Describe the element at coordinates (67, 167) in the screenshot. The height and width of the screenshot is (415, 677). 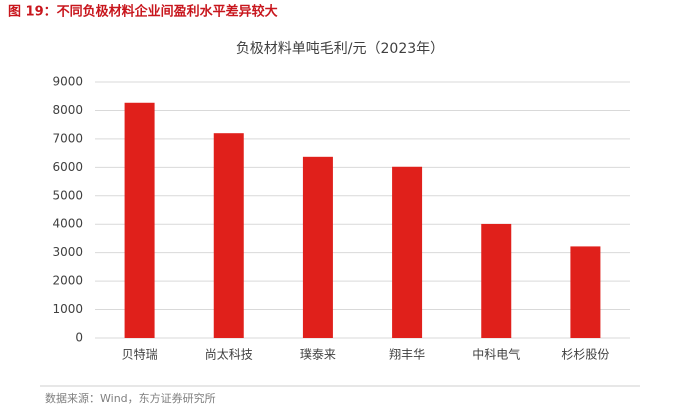
I see `y-tick-label: 6000` at that location.